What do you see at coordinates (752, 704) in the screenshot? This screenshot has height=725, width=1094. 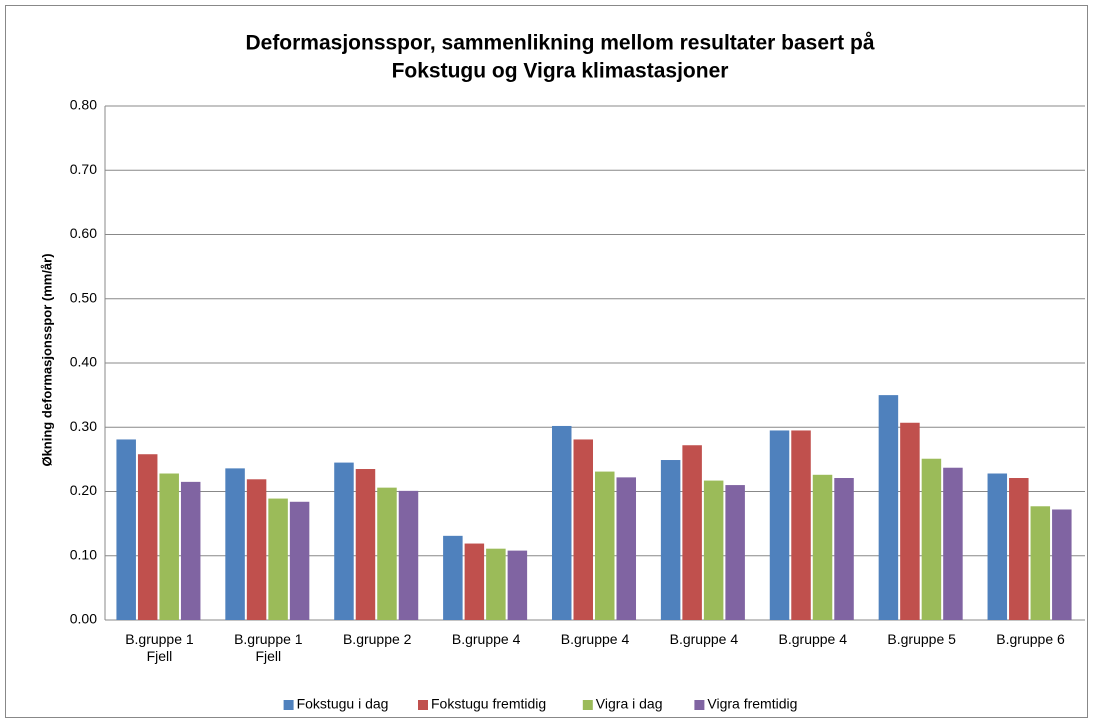 I see `legend-label: Vigra fremtidig` at bounding box center [752, 704].